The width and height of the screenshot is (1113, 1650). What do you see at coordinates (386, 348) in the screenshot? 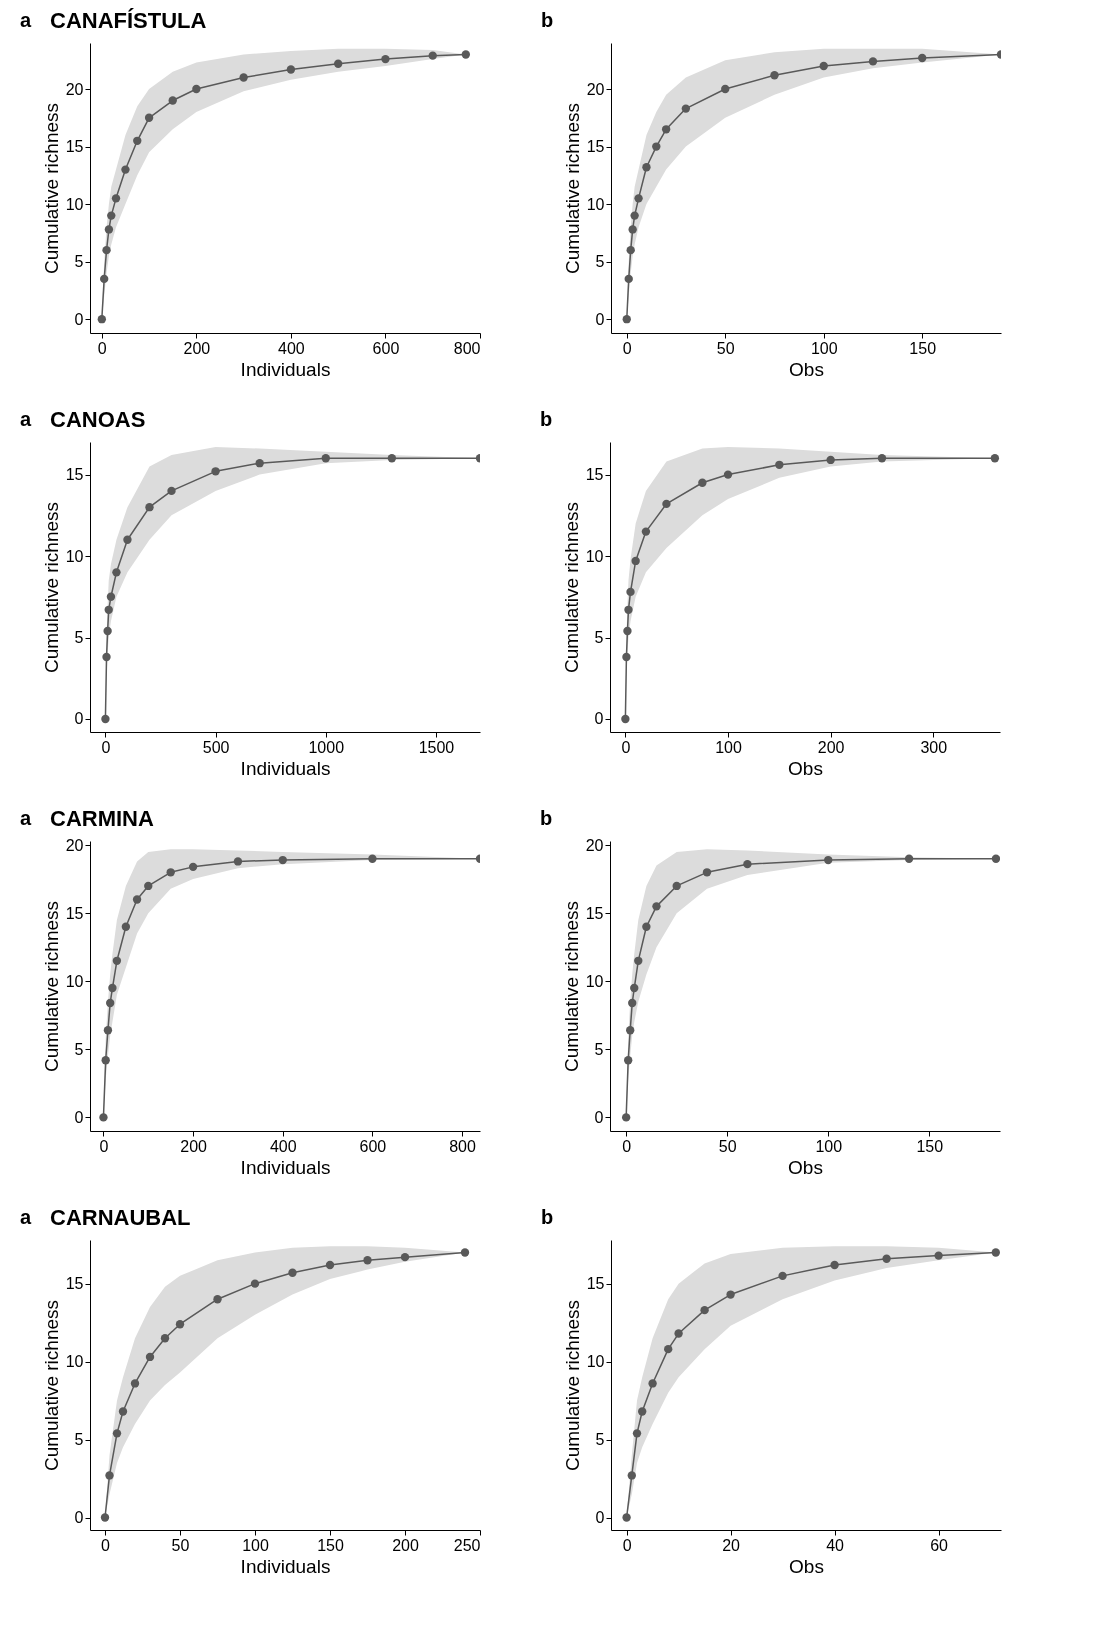
I see `x-tick-label: 600` at bounding box center [386, 348].